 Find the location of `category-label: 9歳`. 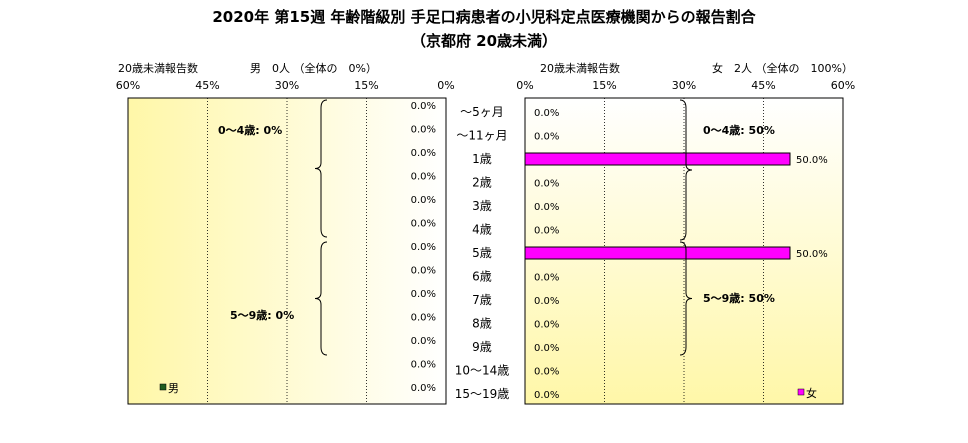

category-label: 9歳 is located at coordinates (482, 347).